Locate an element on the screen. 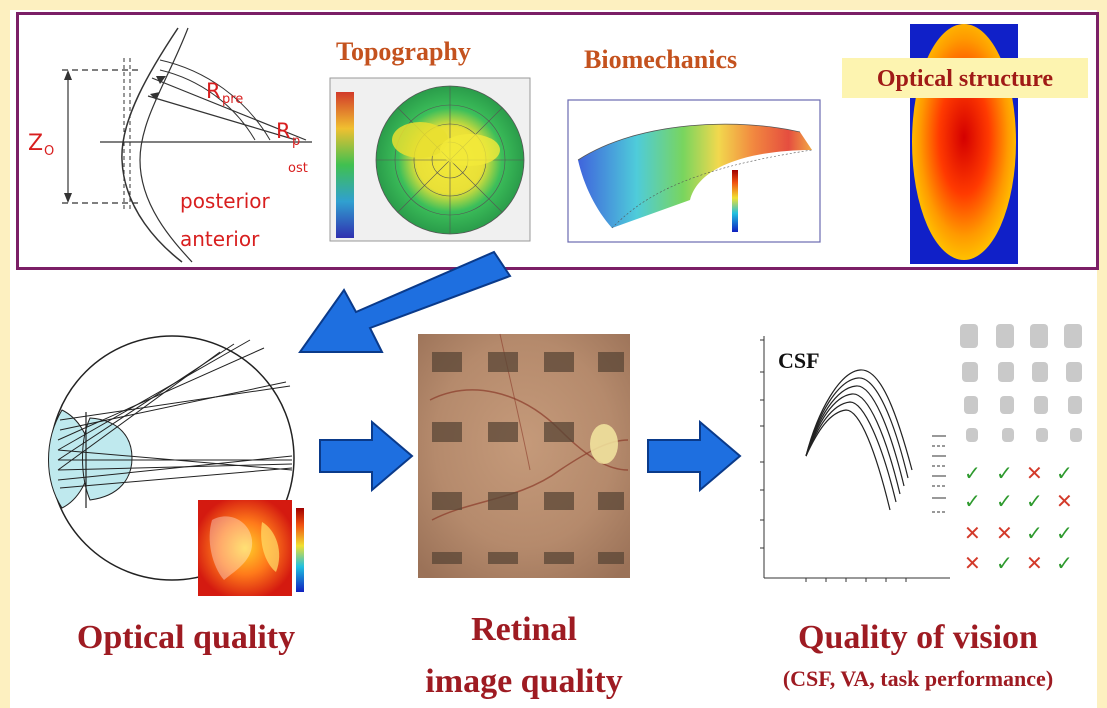  label-rpost-sub-b: ost is located at coordinates (298, 168).